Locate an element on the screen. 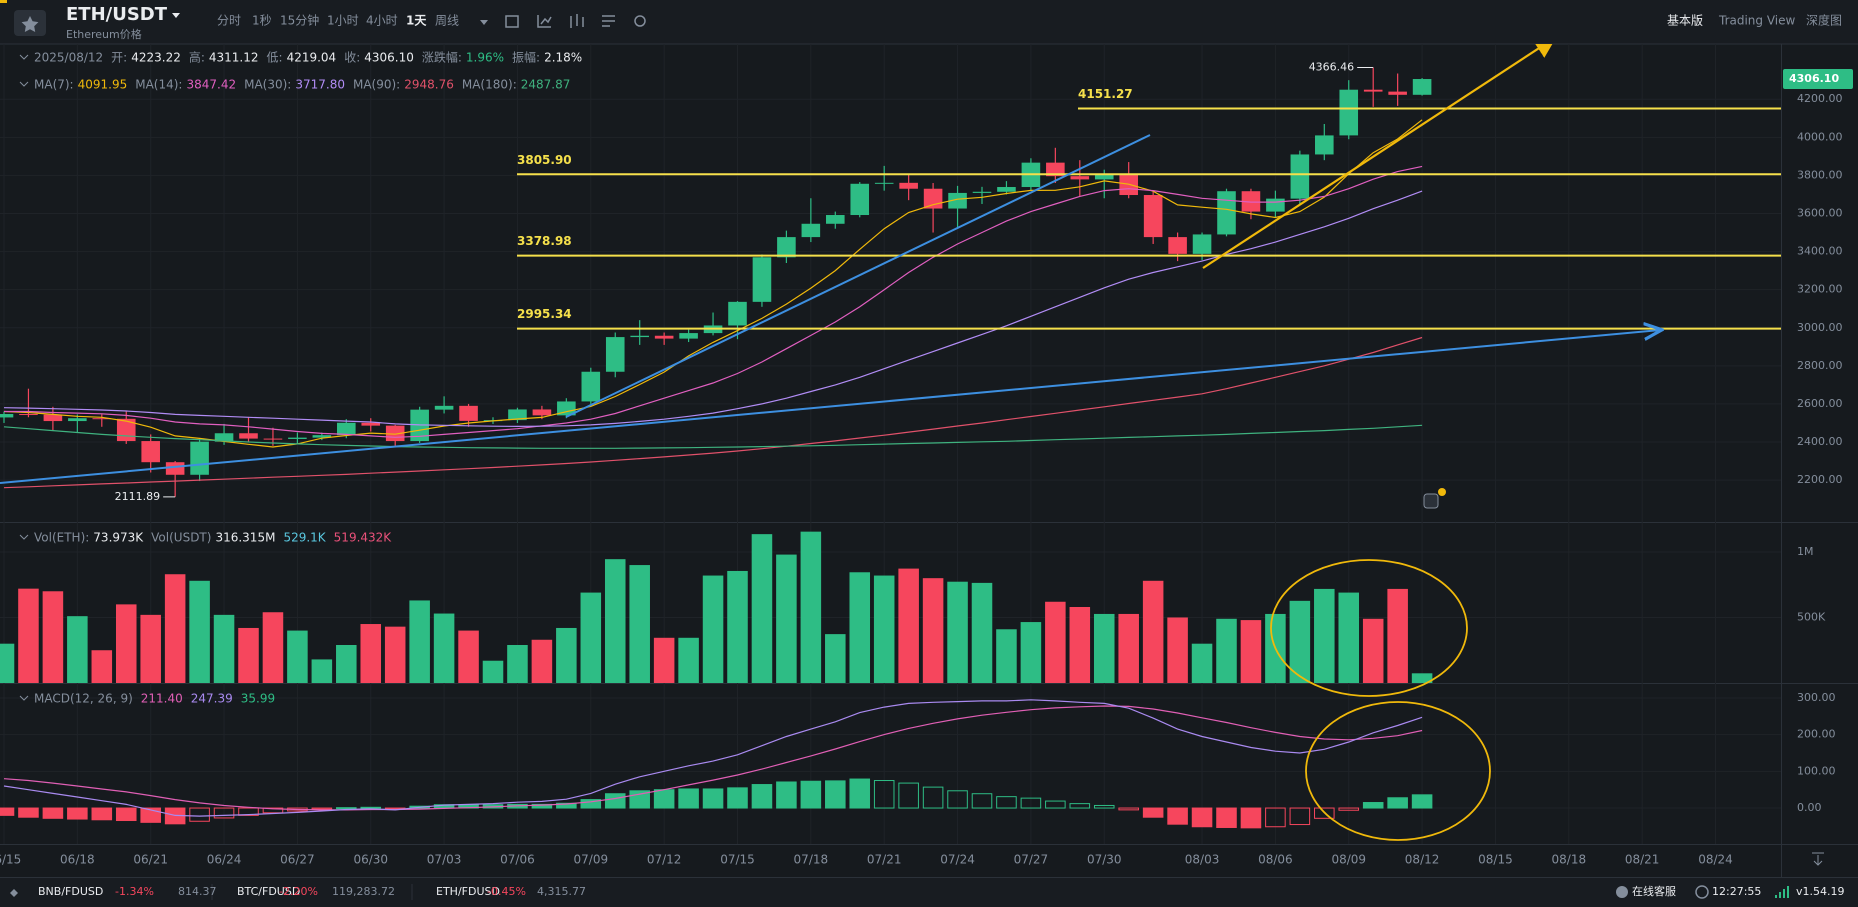  view-toggle: 基本版 is located at coordinates (1685, 21).